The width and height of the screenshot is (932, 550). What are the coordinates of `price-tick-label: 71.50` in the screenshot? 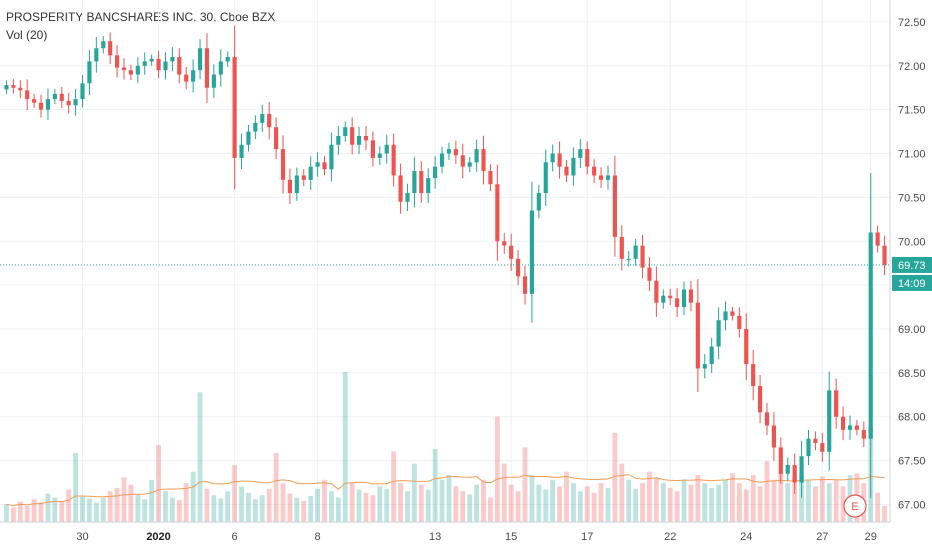 It's located at (912, 111).